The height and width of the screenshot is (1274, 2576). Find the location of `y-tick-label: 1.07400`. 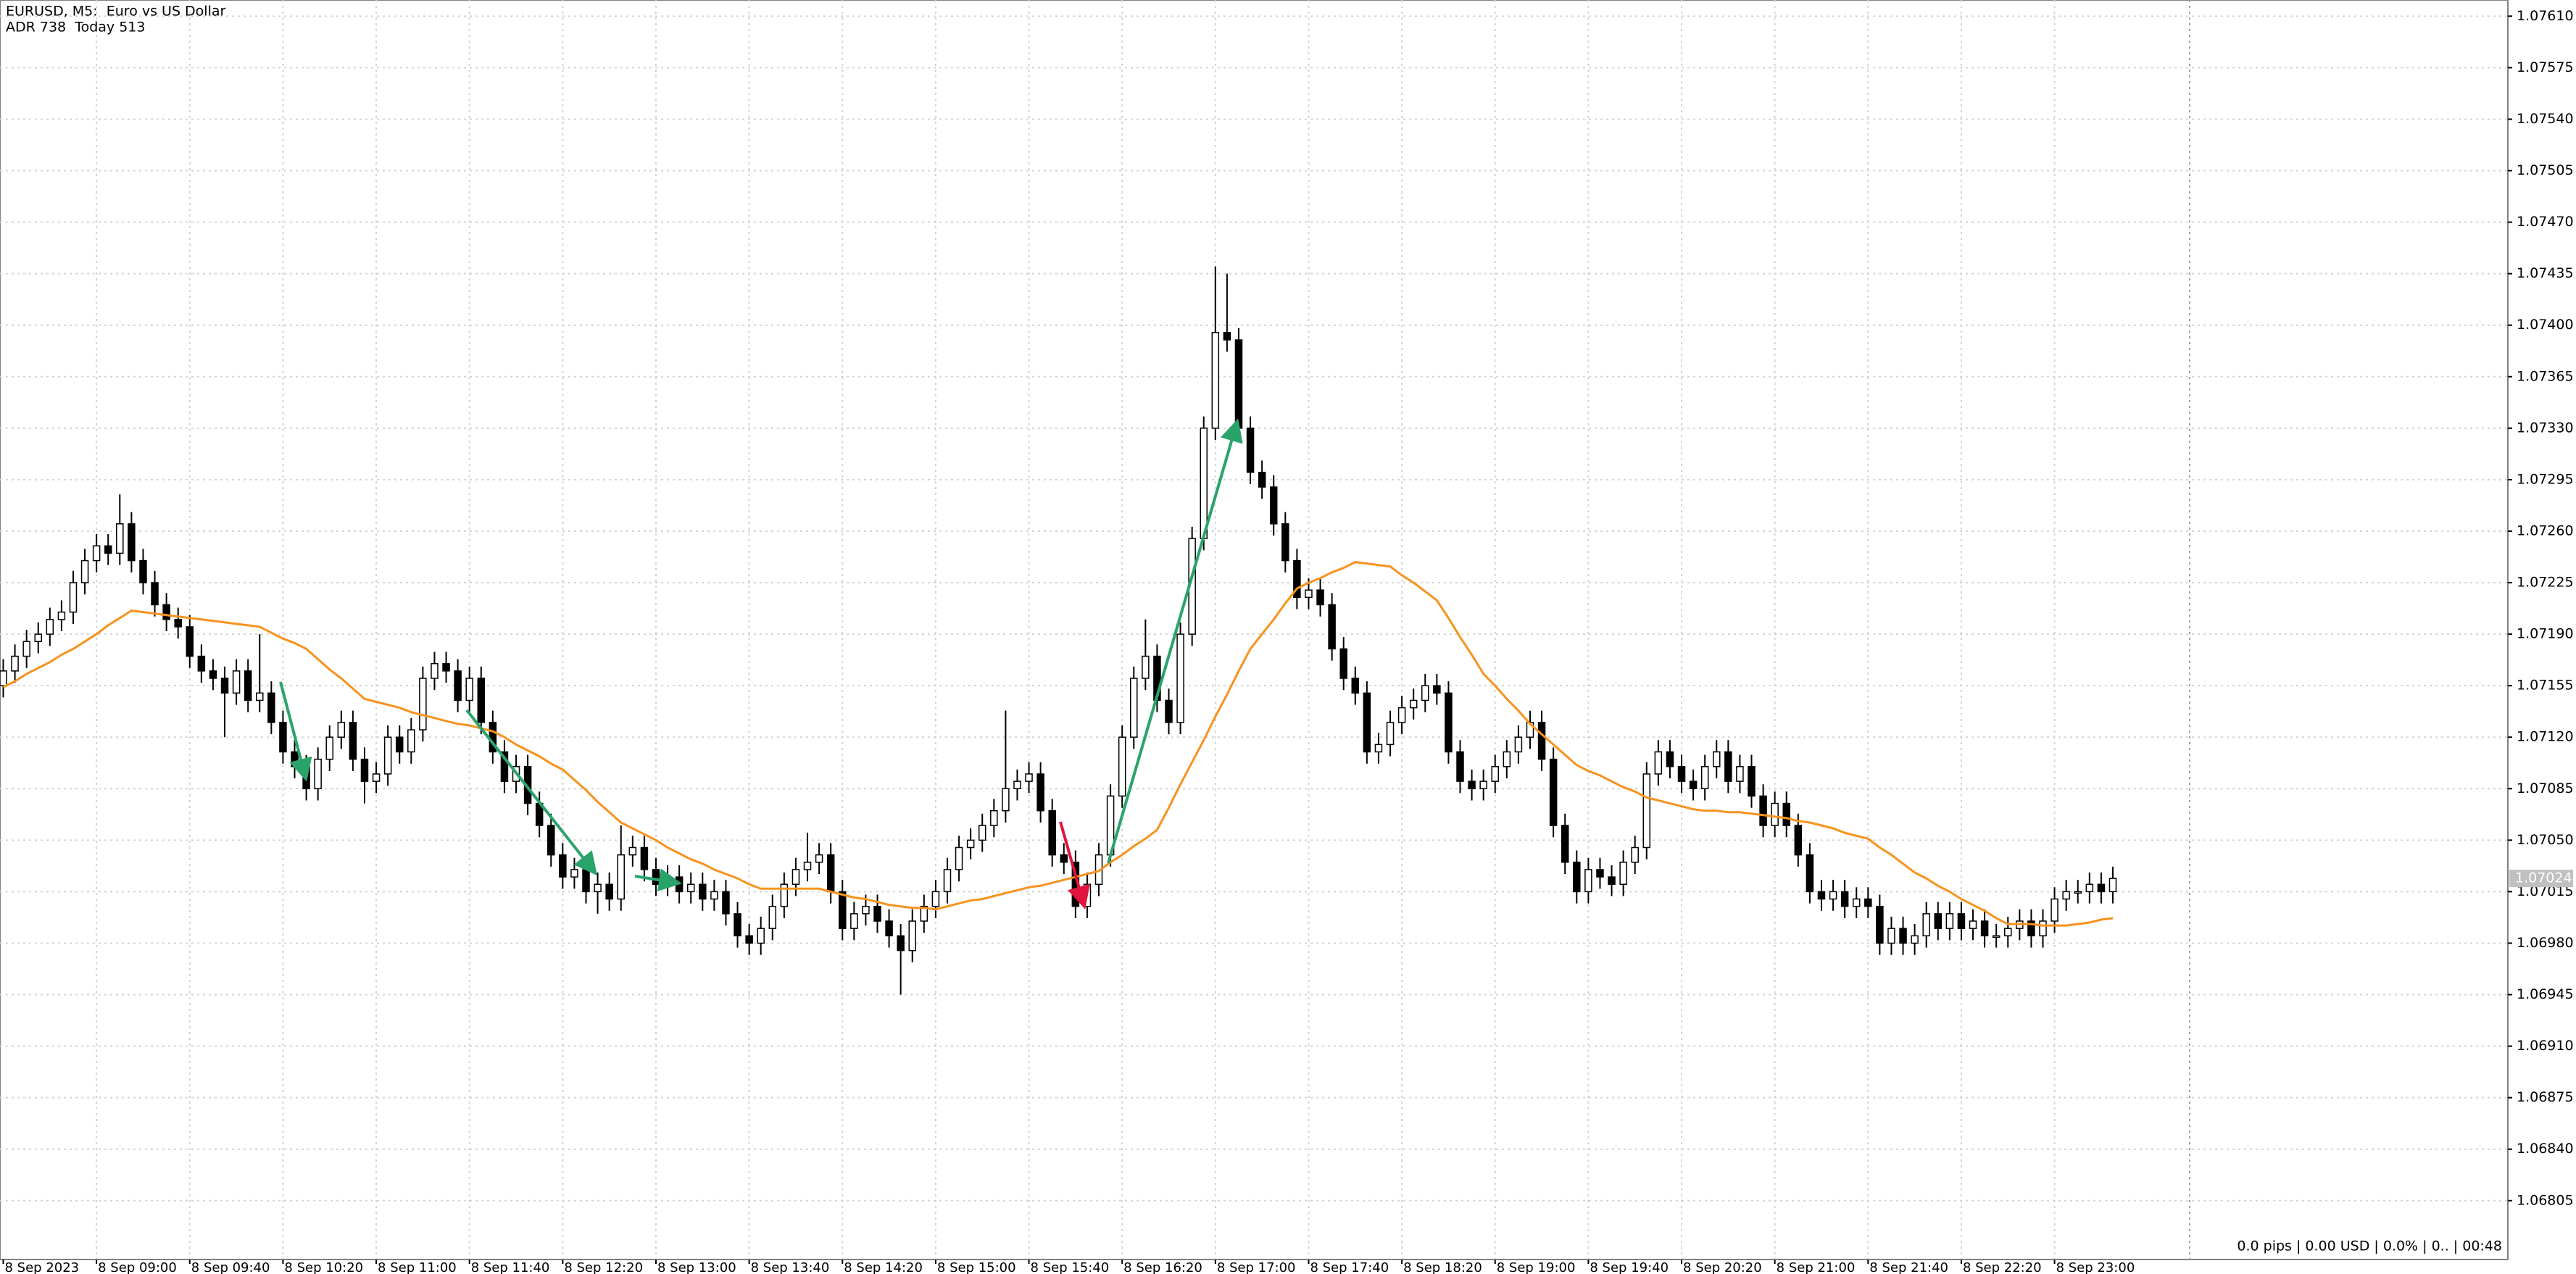

y-tick-label: 1.07400 is located at coordinates (2545, 325).